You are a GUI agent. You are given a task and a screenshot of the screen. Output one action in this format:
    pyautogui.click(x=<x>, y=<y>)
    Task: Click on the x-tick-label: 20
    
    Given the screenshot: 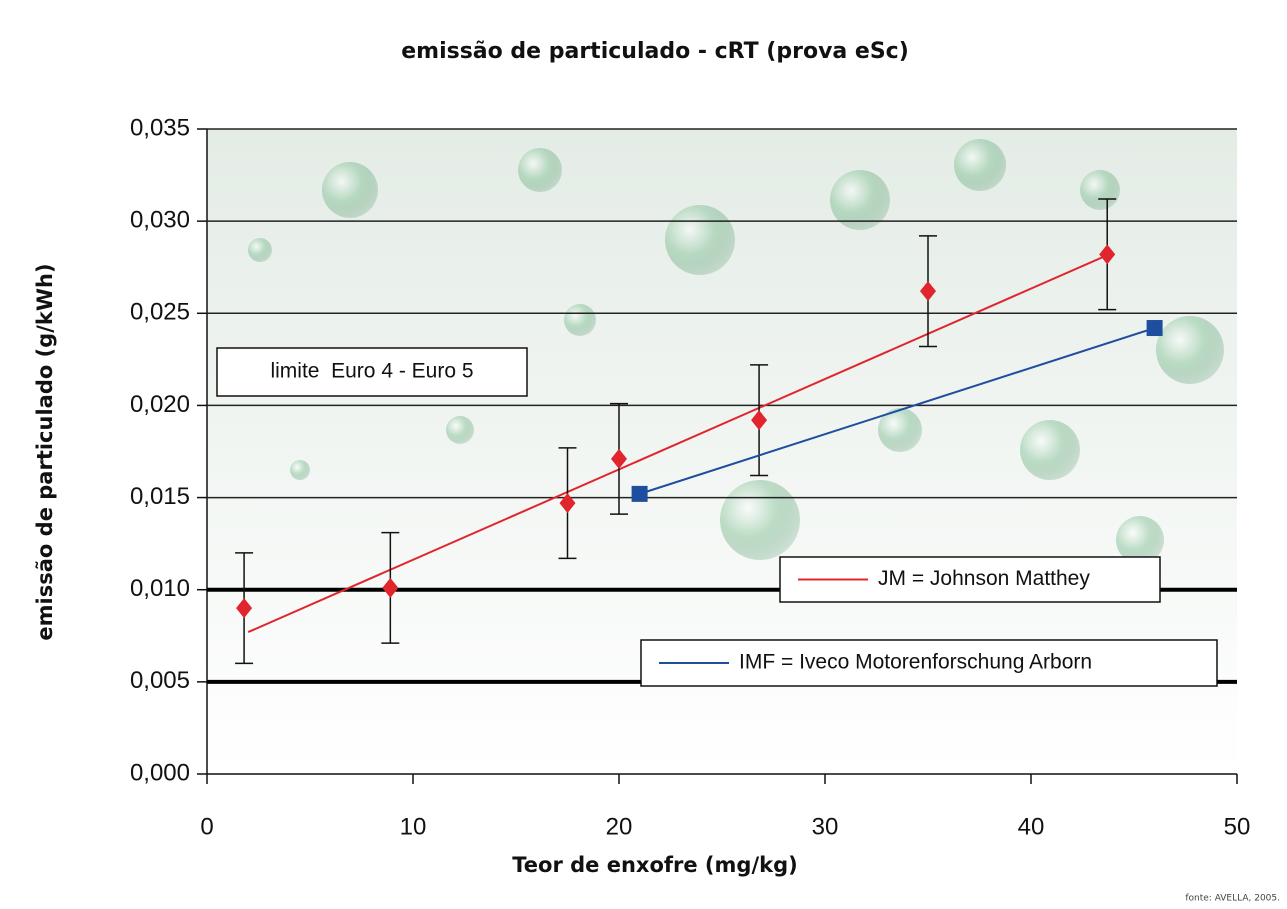 What is the action you would take?
    pyautogui.click(x=619, y=826)
    